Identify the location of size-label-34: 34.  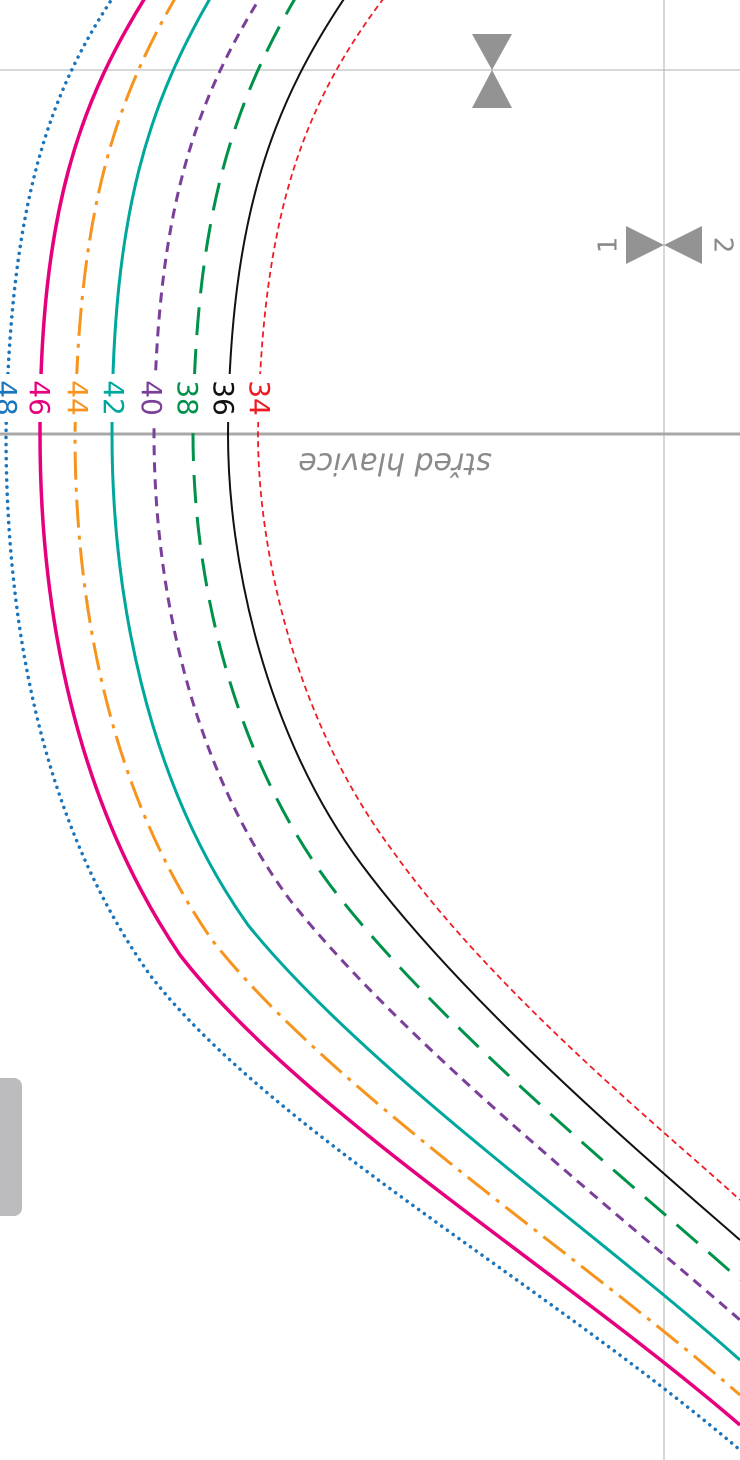
(259, 398).